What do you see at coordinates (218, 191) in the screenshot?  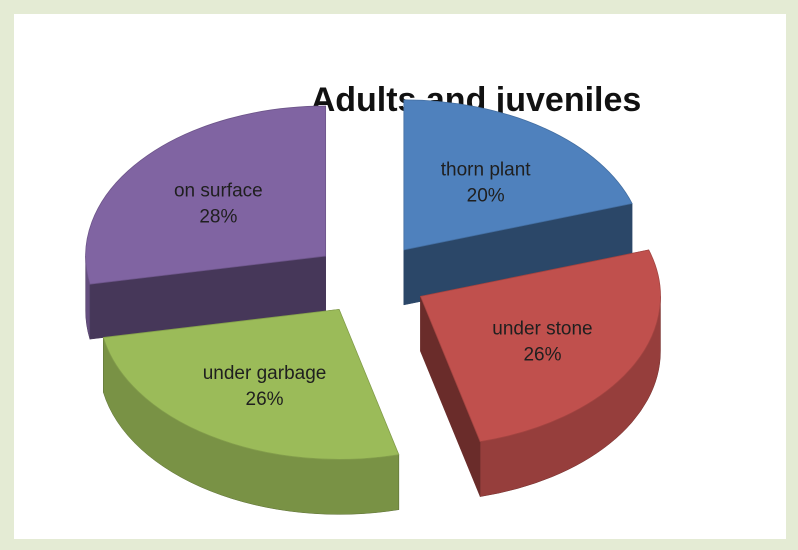 I see `slice-label: on surface` at bounding box center [218, 191].